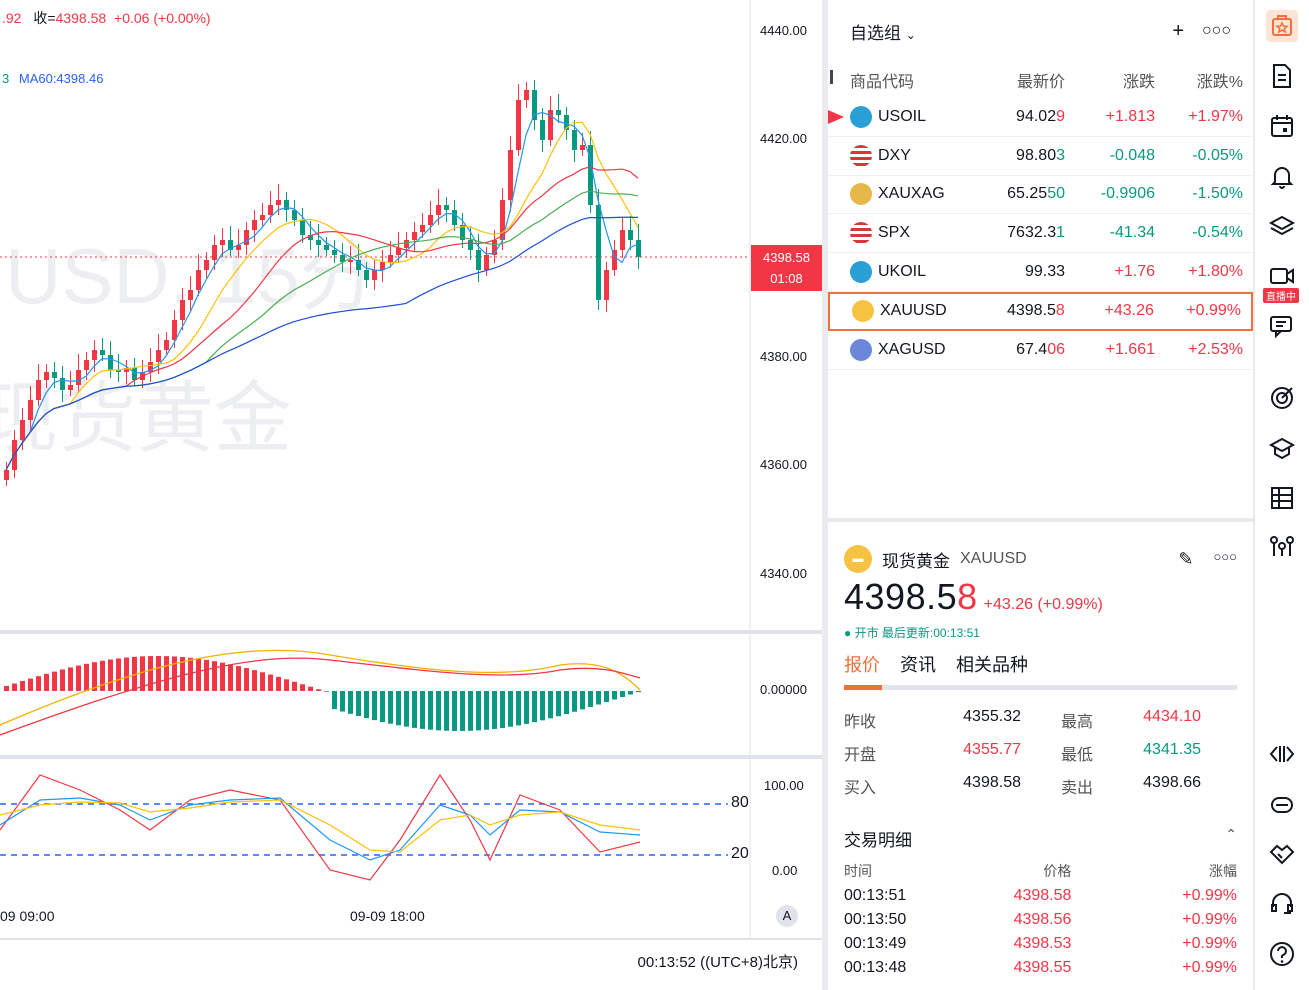 This screenshot has height=990, width=1309. What do you see at coordinates (1219, 82) in the screenshot?
I see `column-change-percent: 涨跌%` at bounding box center [1219, 82].